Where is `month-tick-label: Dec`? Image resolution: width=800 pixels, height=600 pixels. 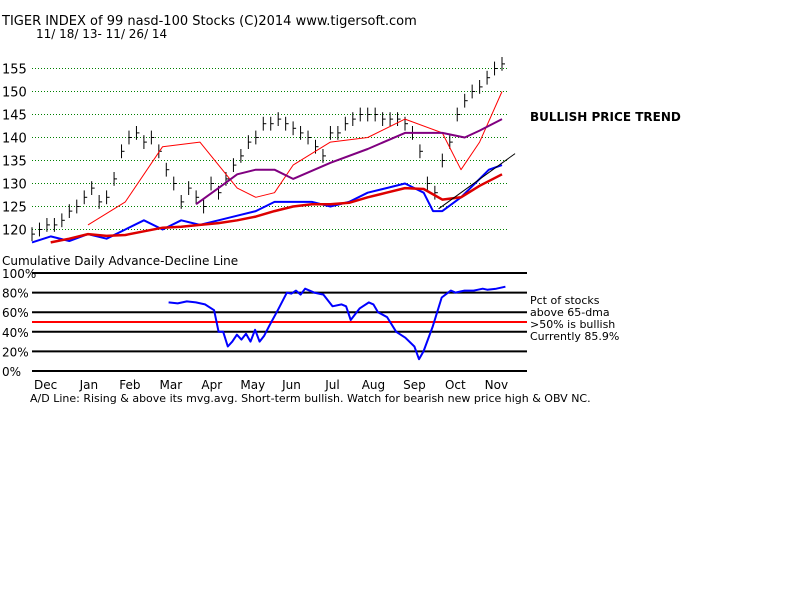 month-tick-label: Dec is located at coordinates (45, 385).